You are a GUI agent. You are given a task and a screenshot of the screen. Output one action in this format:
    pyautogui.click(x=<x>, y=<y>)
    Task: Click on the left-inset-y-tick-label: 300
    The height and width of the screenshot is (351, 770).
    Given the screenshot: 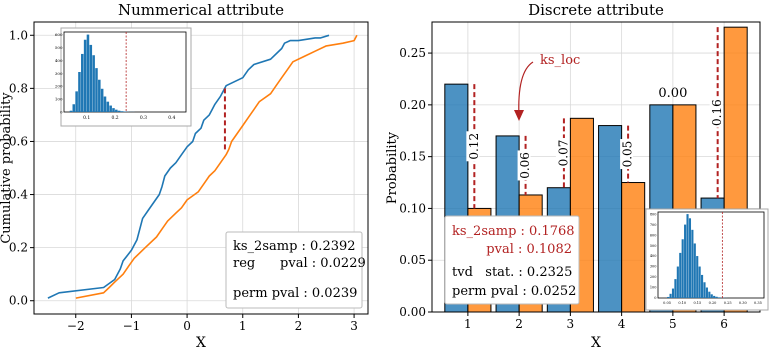 What is the action you would take?
    pyautogui.click(x=59, y=73)
    